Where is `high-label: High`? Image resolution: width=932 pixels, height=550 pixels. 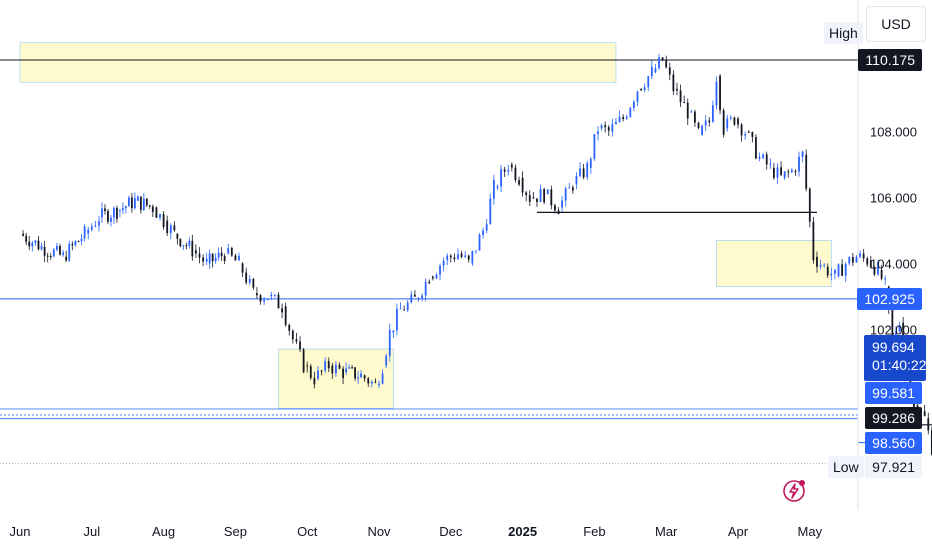 high-label: High is located at coordinates (843, 33).